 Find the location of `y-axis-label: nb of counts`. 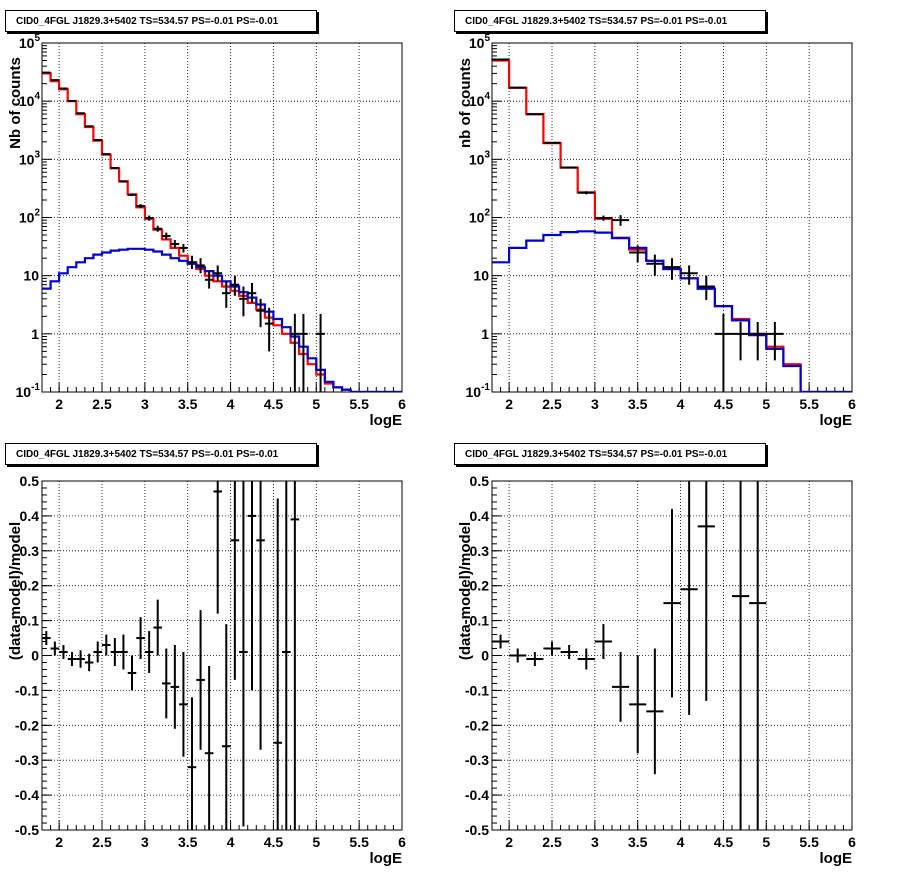

y-axis-label: nb of counts is located at coordinates (465, 103).